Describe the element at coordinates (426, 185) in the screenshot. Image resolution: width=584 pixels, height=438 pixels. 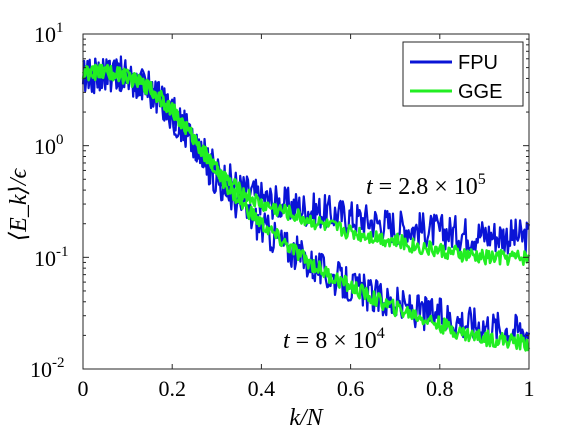
I see `annotation-time-upper: t = 2.8 × 105` at that location.